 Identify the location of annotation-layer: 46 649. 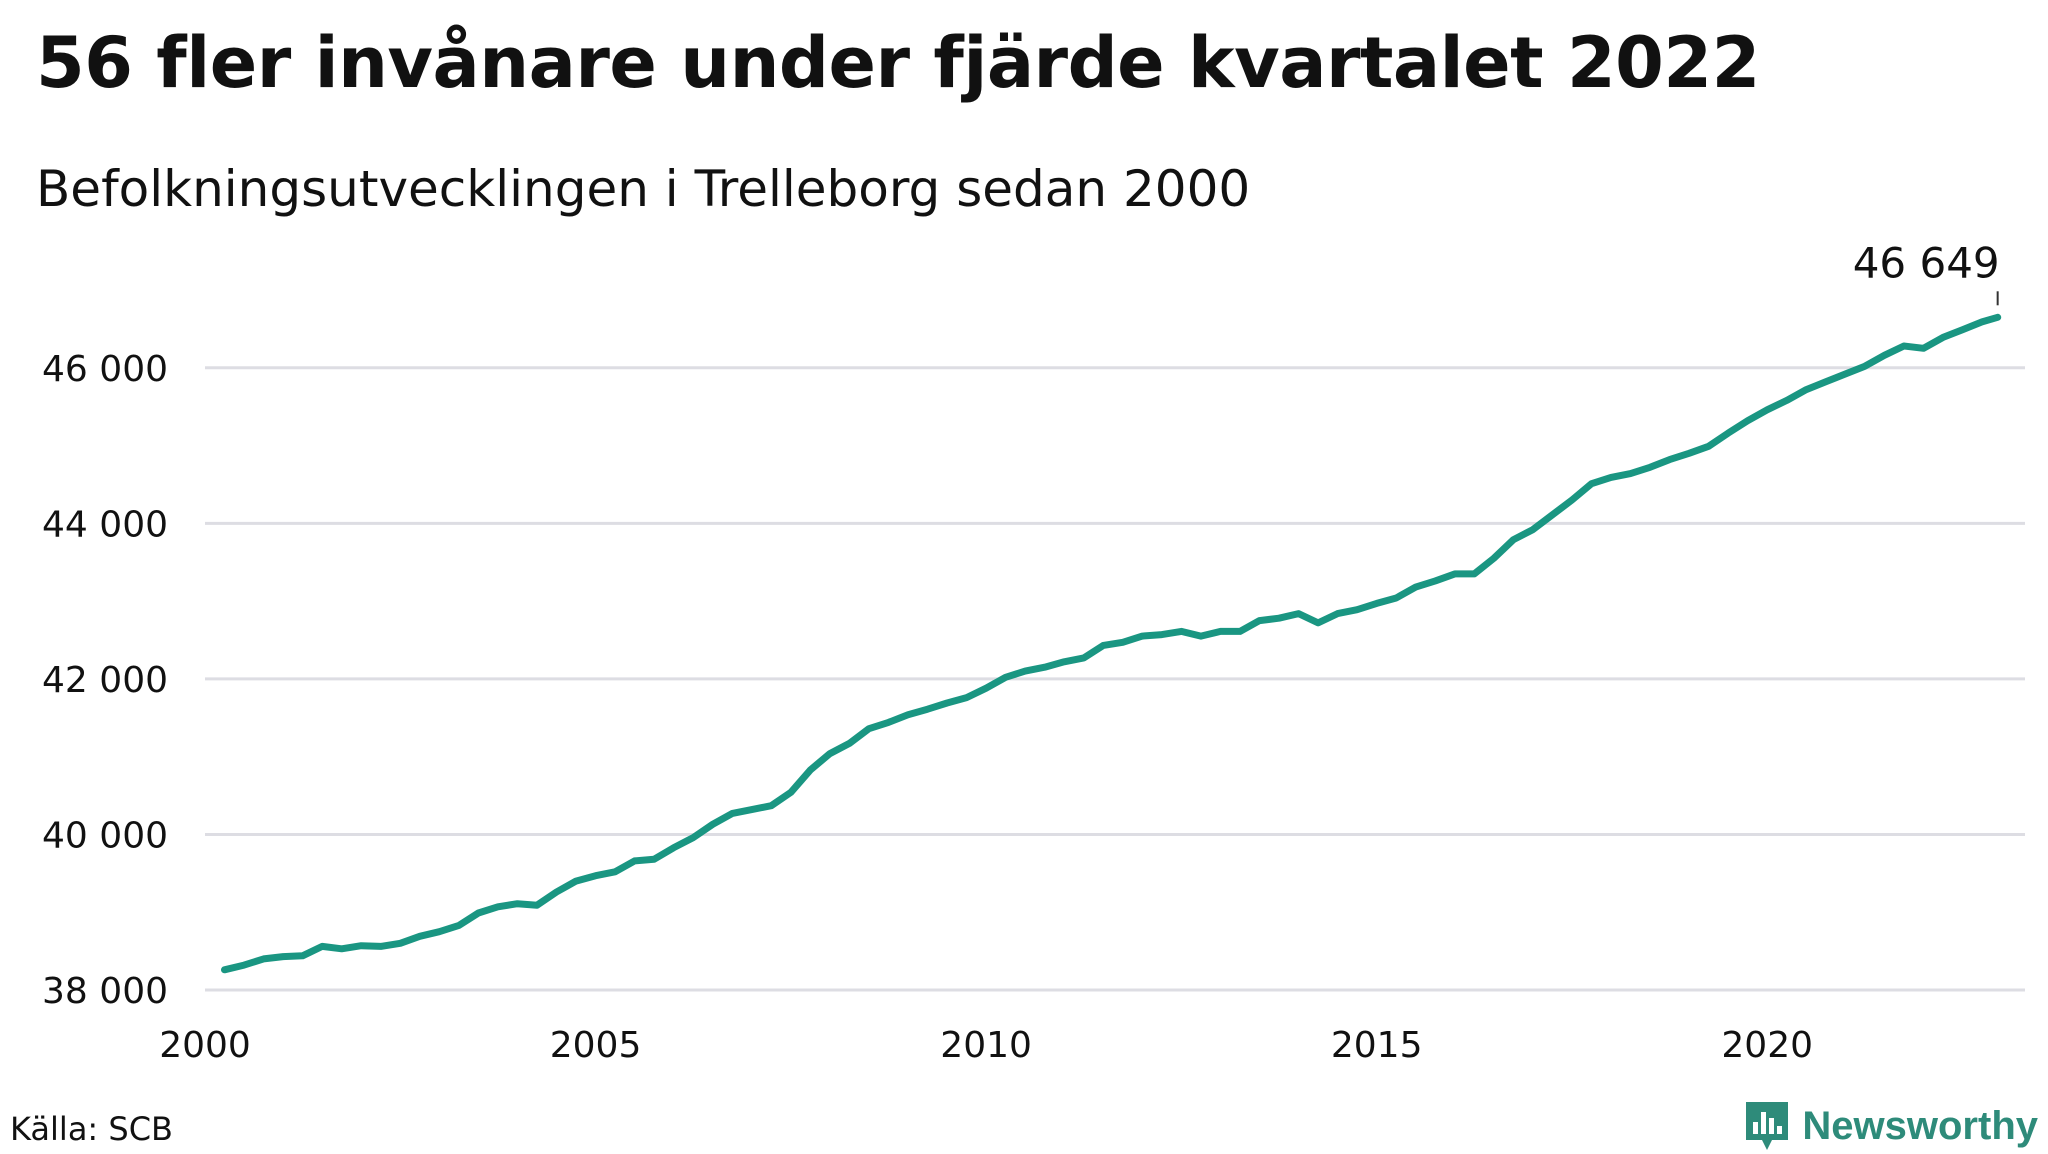
(1926, 272).